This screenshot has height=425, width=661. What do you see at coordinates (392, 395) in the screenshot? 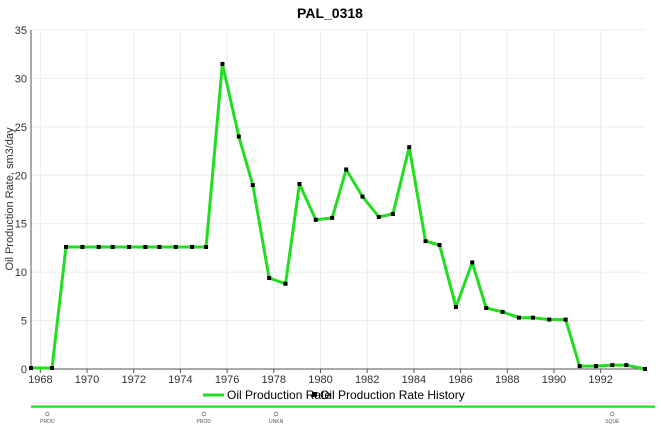
I see `legend-label-history: Oil Production Rate History` at bounding box center [392, 395].